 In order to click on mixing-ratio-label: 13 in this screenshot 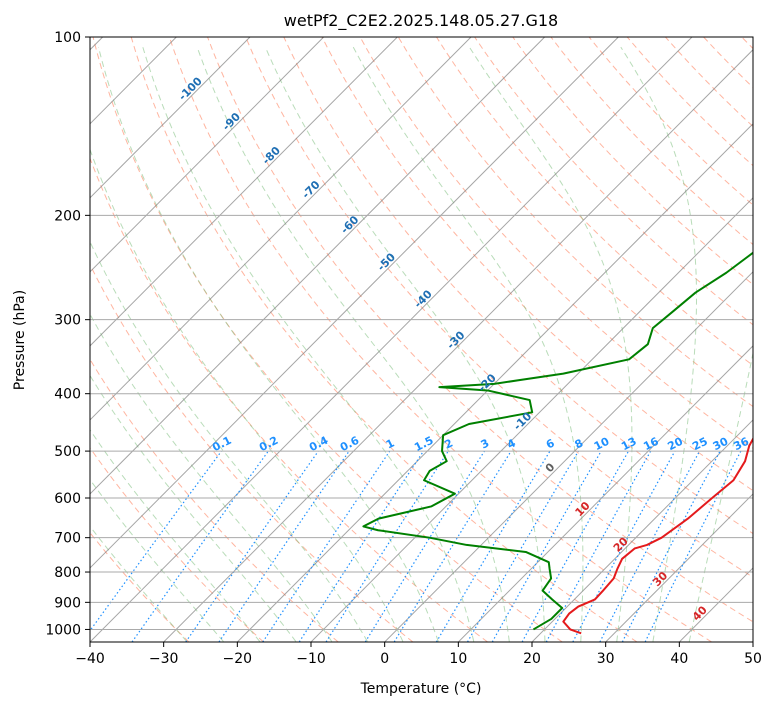, I will do `click(629, 444)`.